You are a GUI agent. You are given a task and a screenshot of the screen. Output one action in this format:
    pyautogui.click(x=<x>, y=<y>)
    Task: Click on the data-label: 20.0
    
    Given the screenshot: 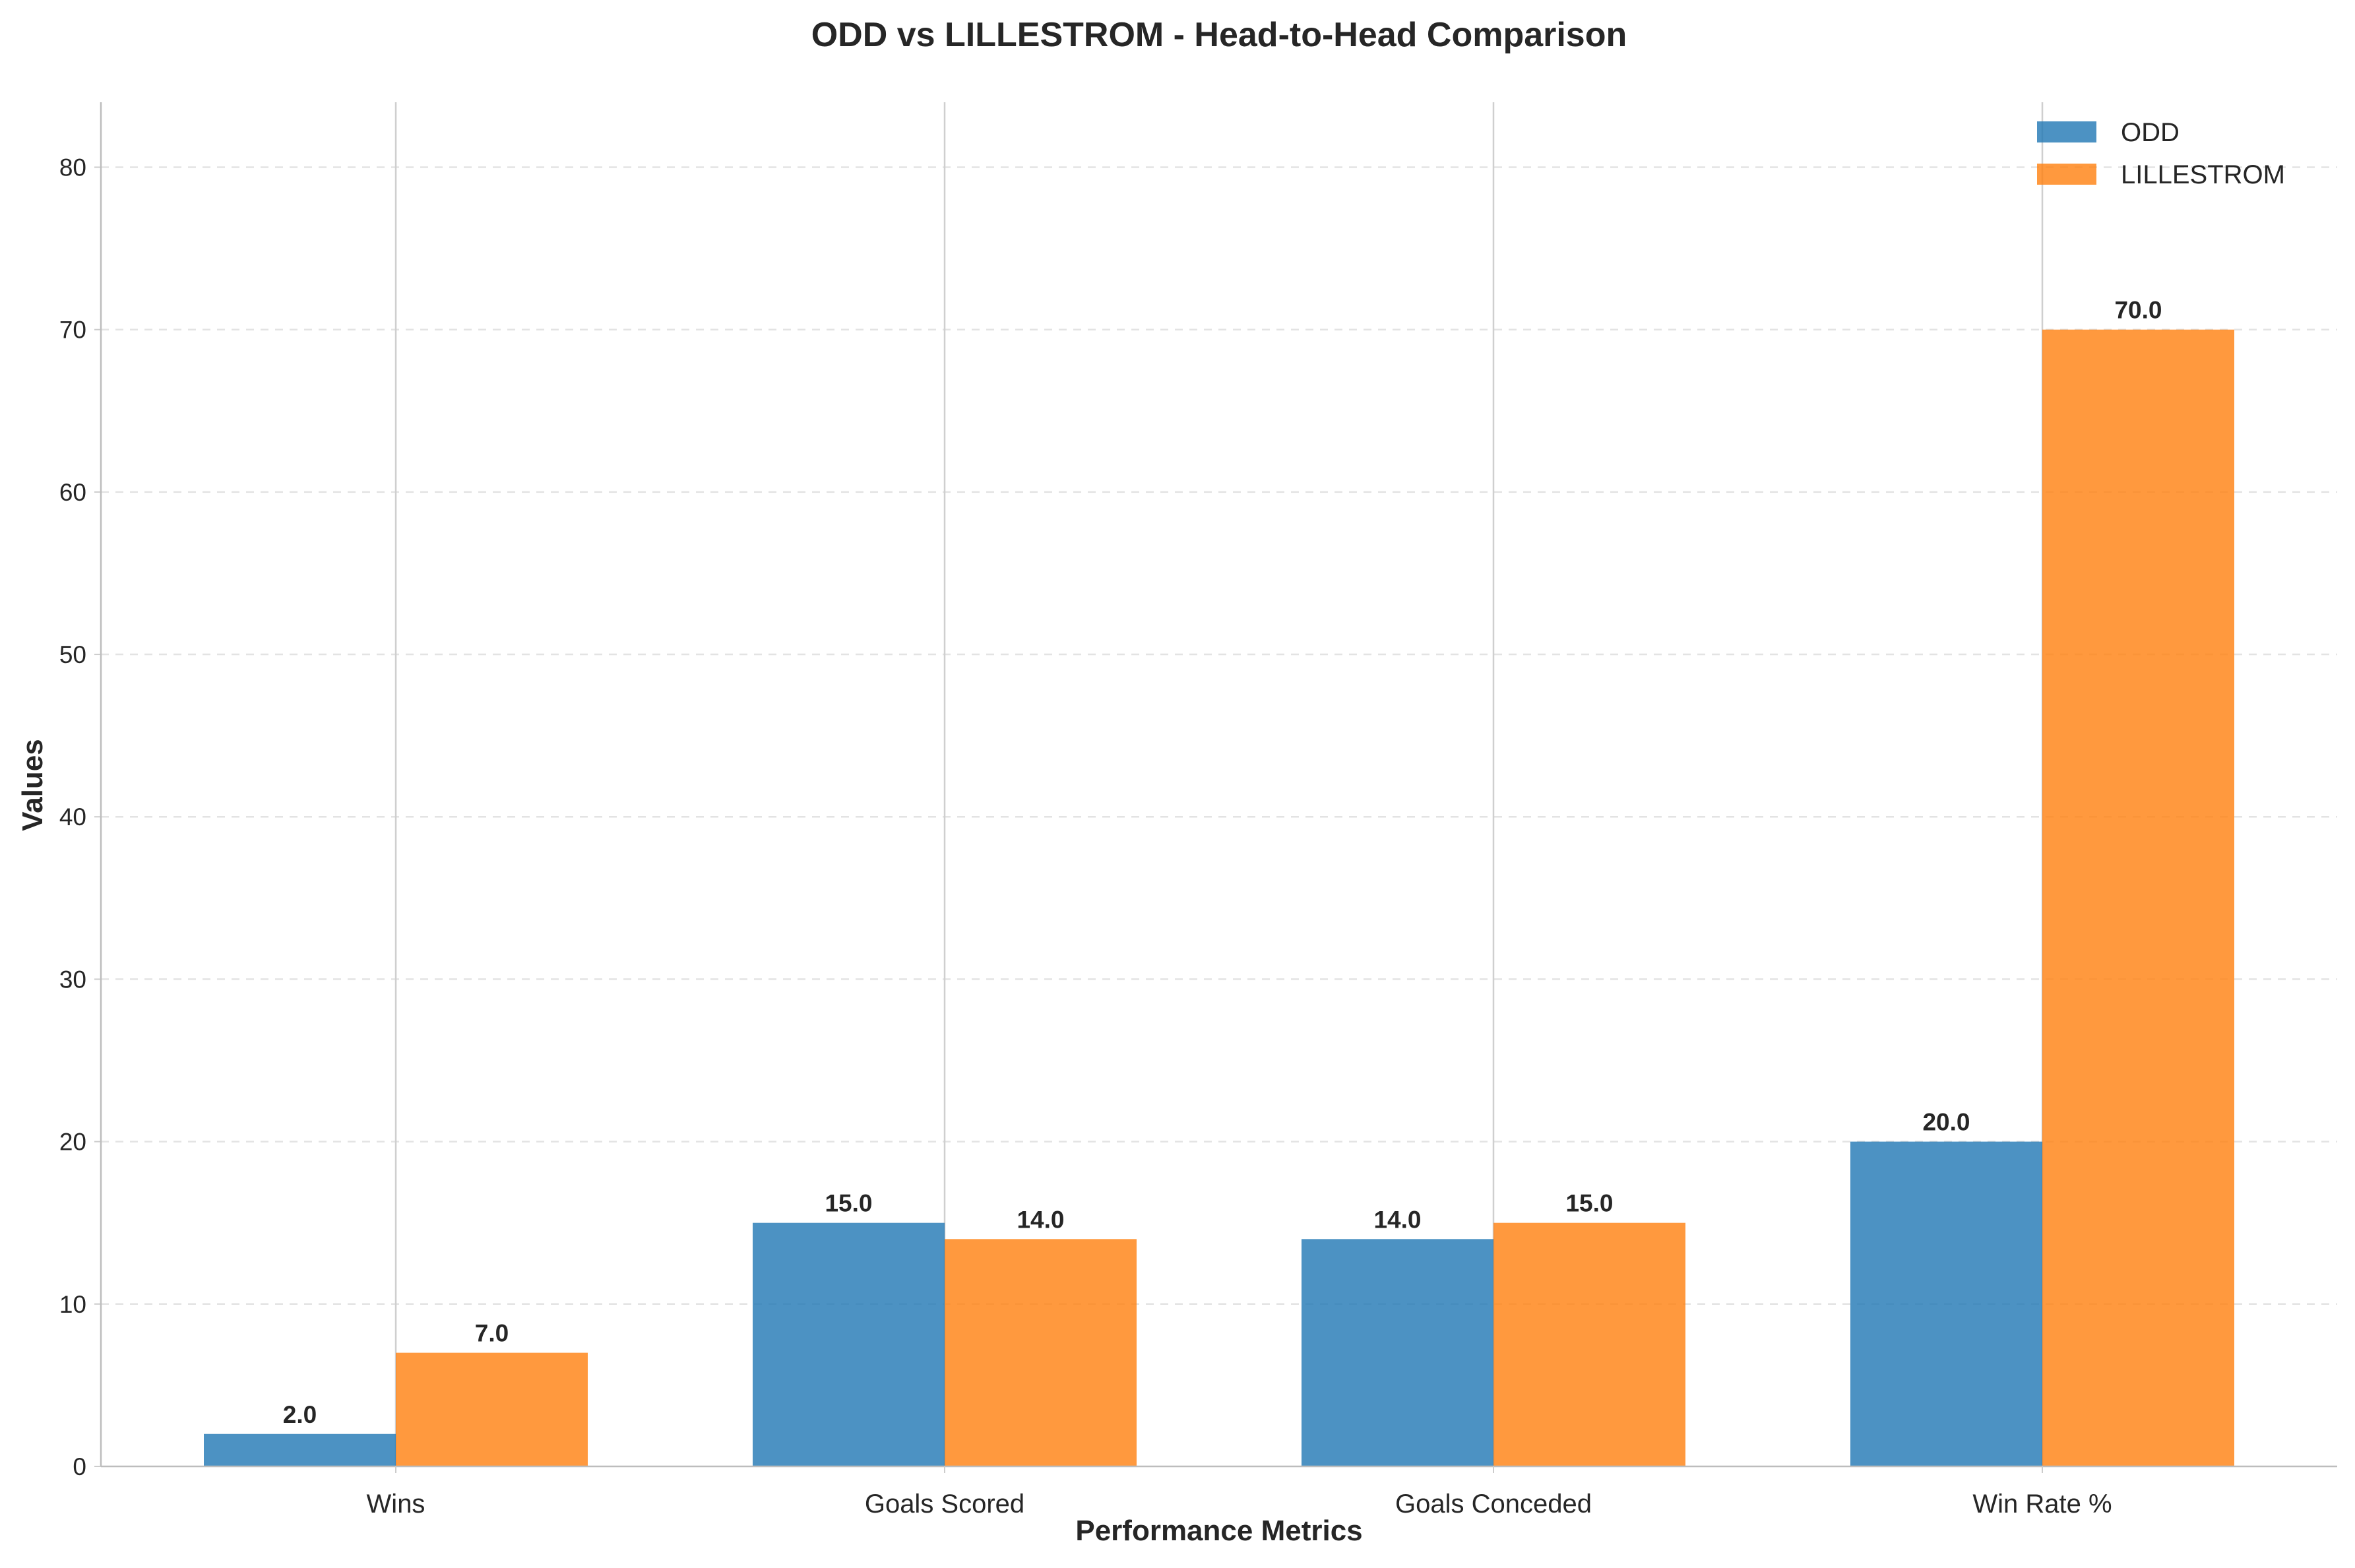 What is the action you would take?
    pyautogui.click(x=1946, y=1122)
    